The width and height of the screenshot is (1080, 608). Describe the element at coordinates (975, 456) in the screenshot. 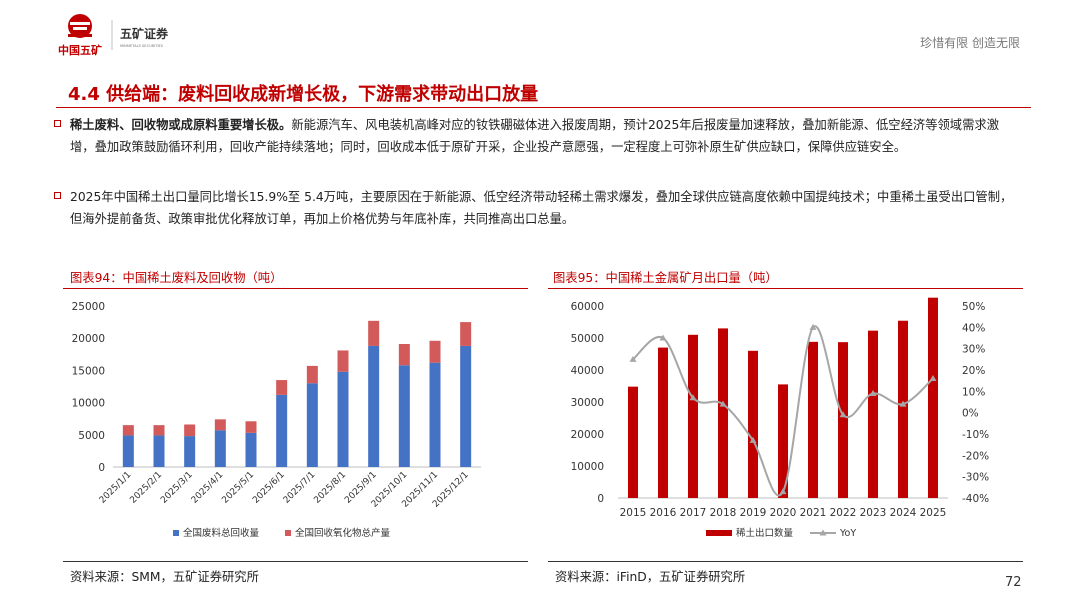

I see `y-right-tick-label: -20%` at that location.